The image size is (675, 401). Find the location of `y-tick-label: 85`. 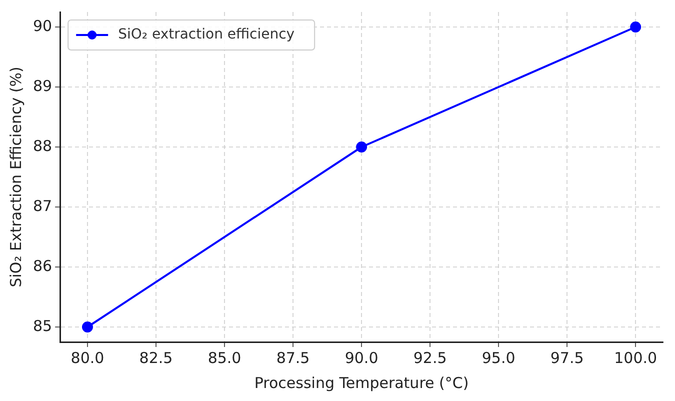

y-tick-label: 85 is located at coordinates (42, 325).